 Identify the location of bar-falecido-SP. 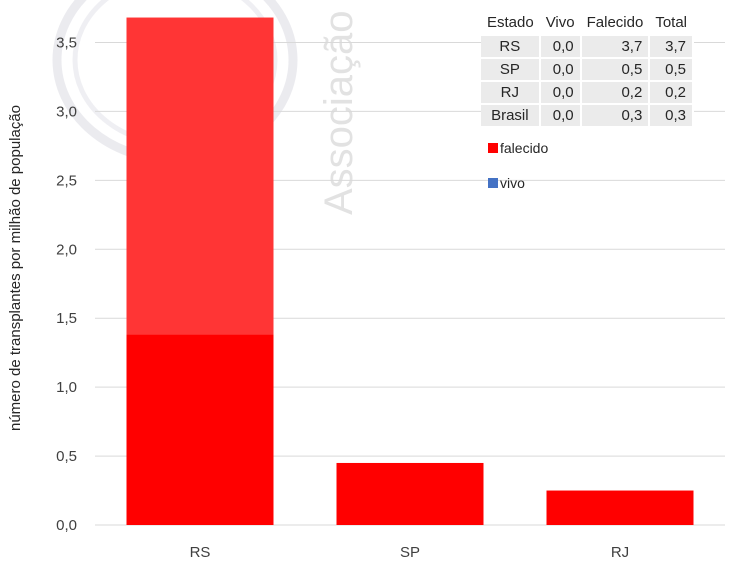
(410, 493).